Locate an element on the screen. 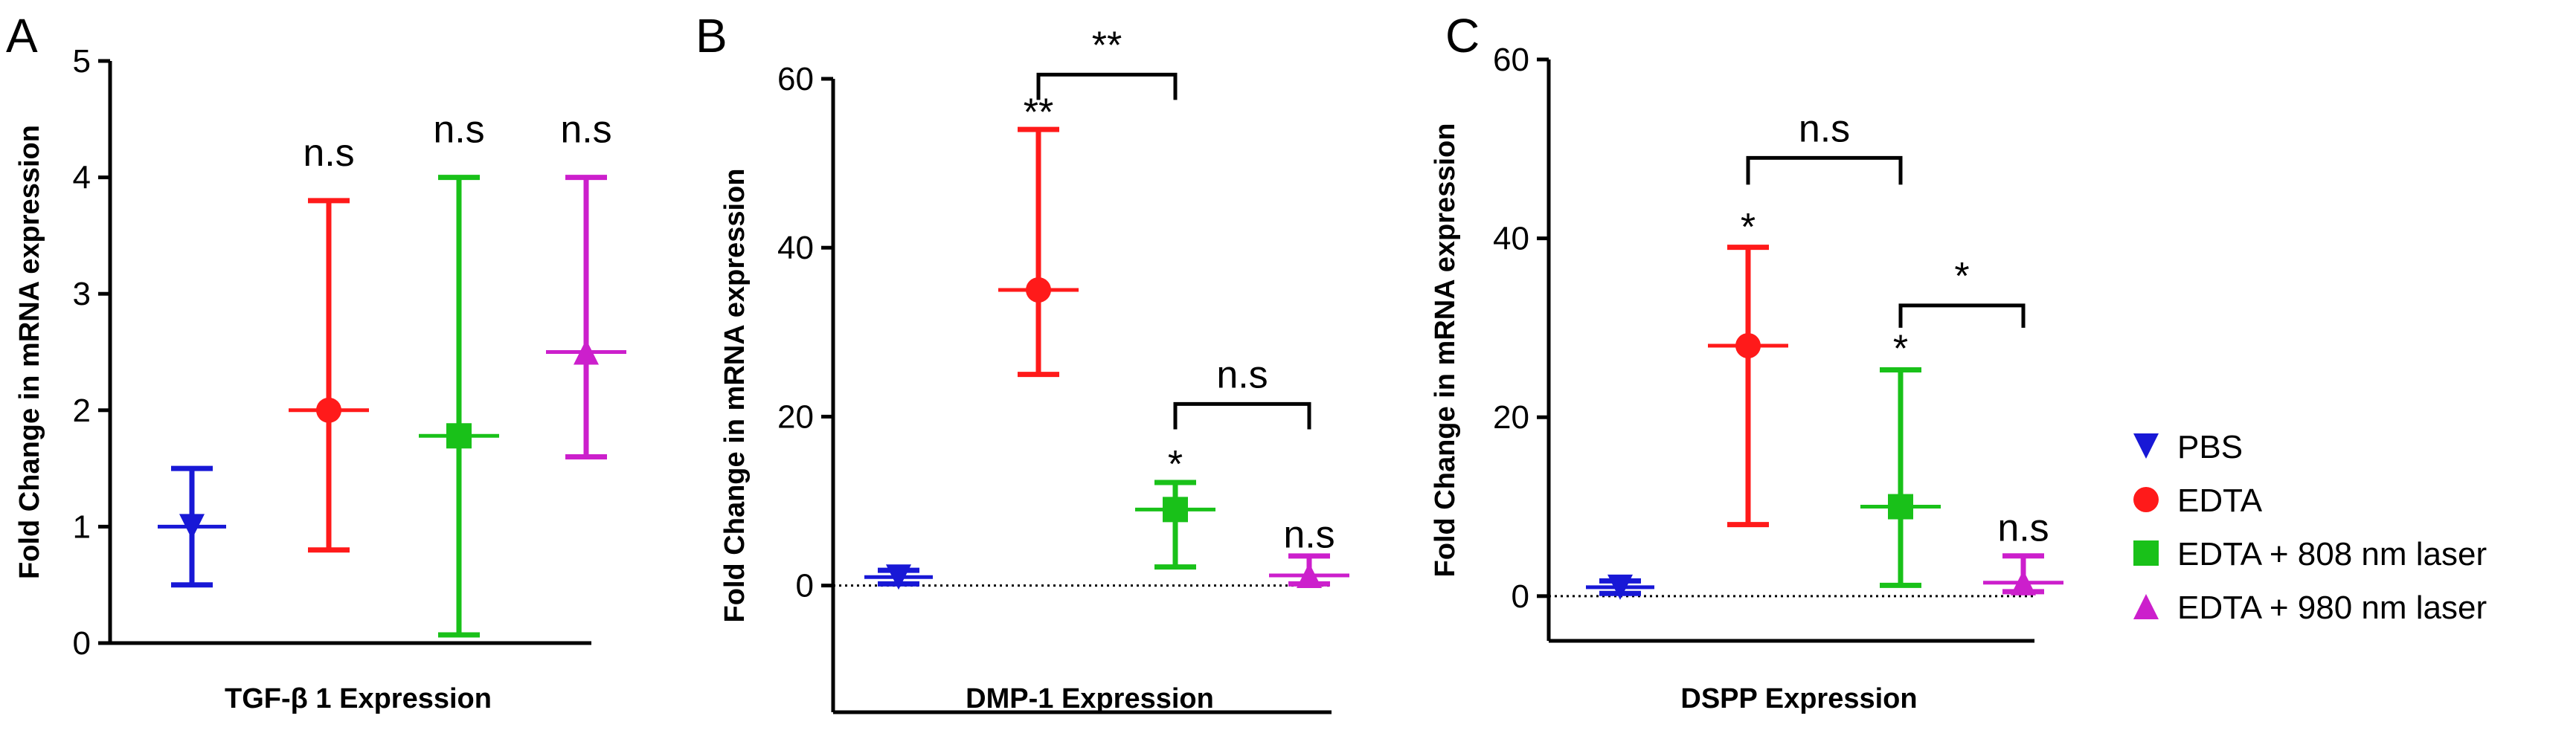 This screenshot has height=736, width=2576. legend-item: PBS is located at coordinates (2188, 447).